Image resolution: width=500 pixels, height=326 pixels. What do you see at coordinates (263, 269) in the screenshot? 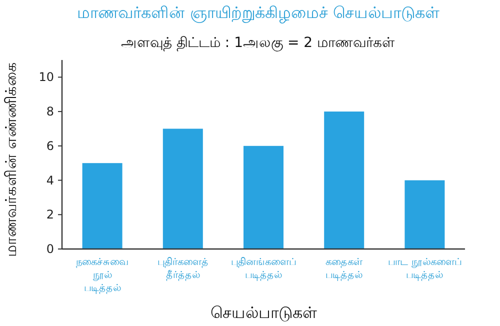
I see `x-tick-label: புதினங்களைப் படித்தல்` at bounding box center [263, 269].